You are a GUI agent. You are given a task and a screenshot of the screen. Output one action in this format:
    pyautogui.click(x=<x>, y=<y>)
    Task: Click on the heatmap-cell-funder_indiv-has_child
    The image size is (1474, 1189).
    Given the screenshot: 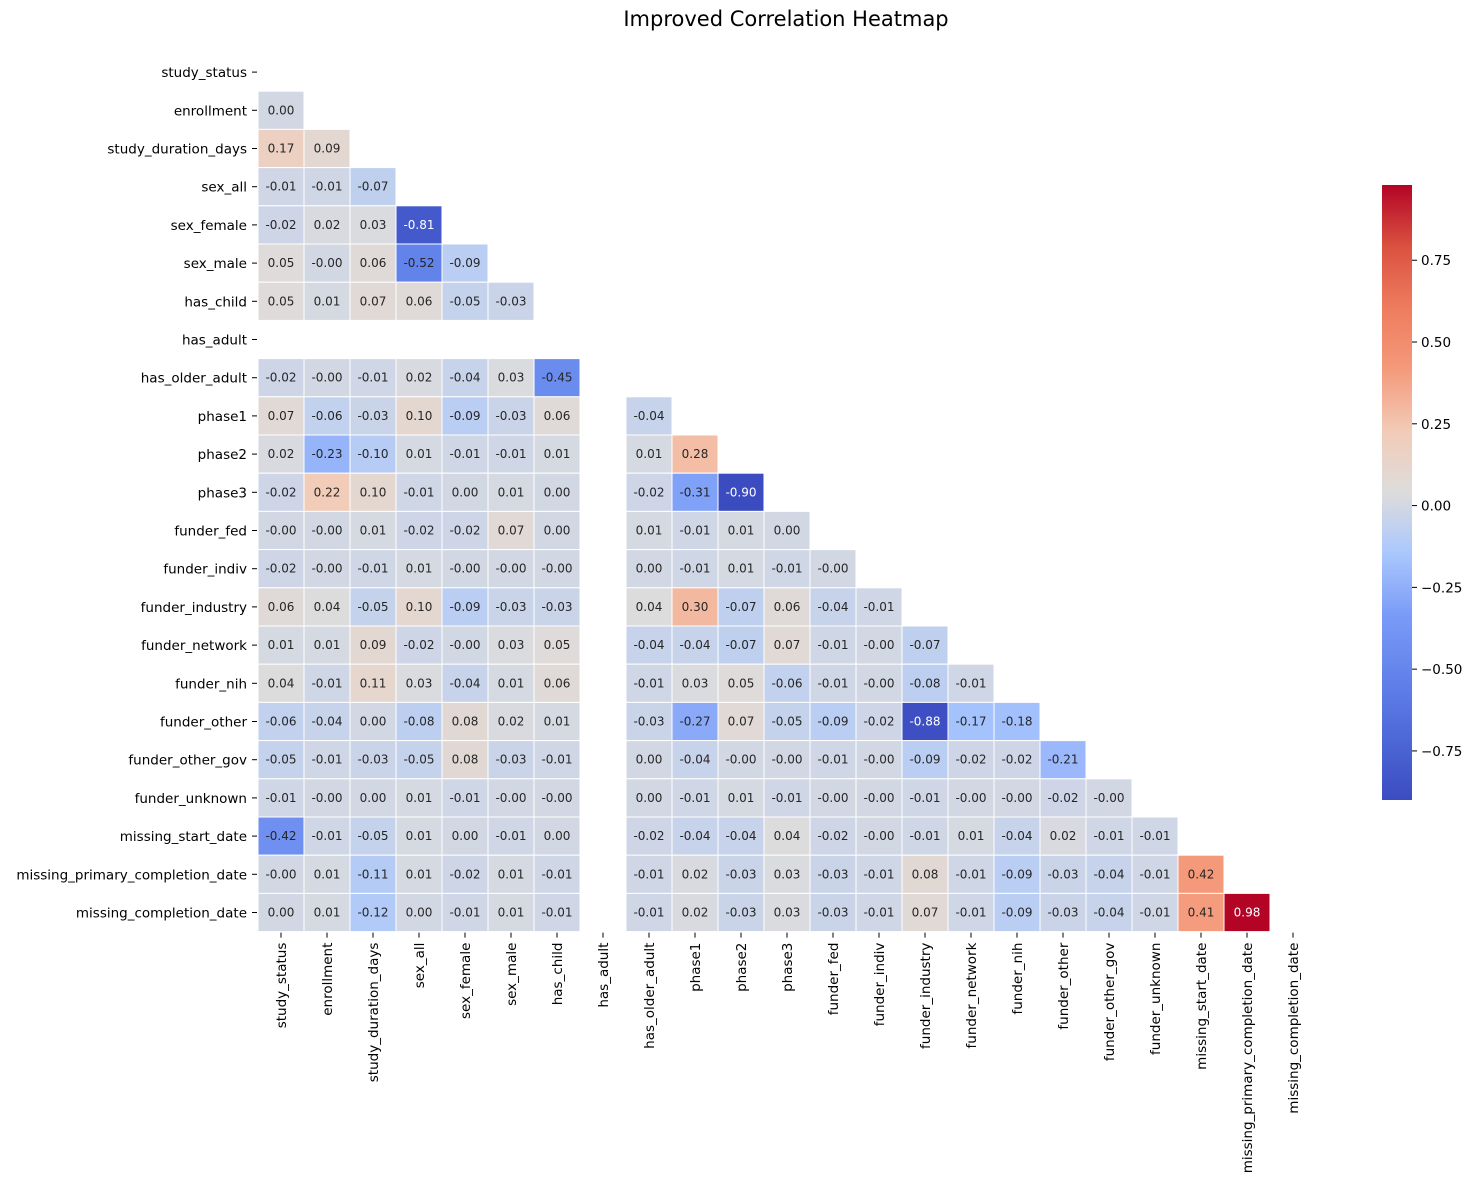 What is the action you would take?
    pyautogui.click(x=557, y=569)
    